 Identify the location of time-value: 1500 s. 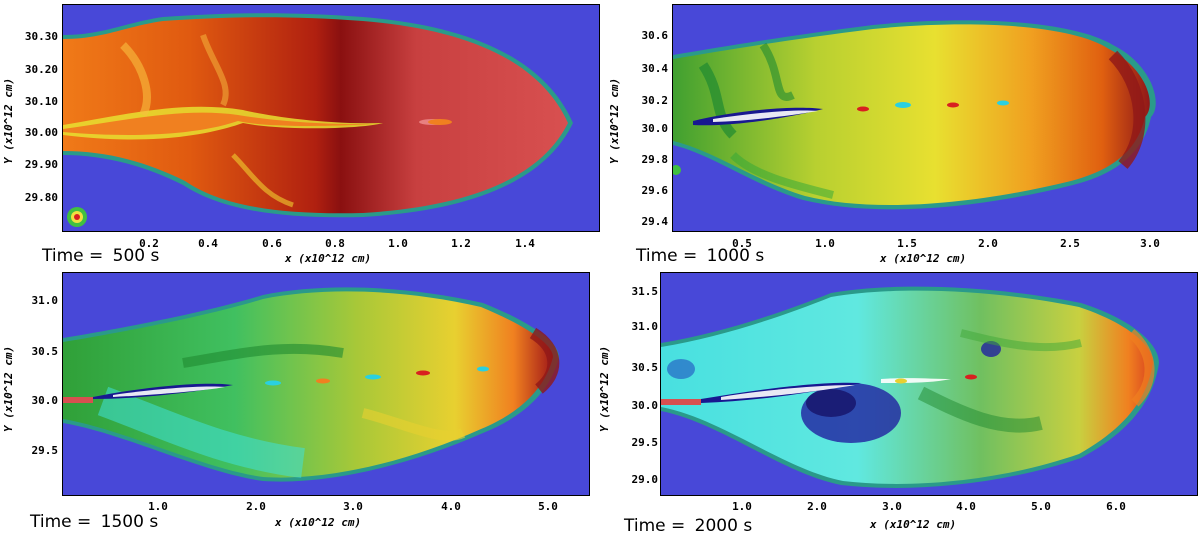
(129, 522).